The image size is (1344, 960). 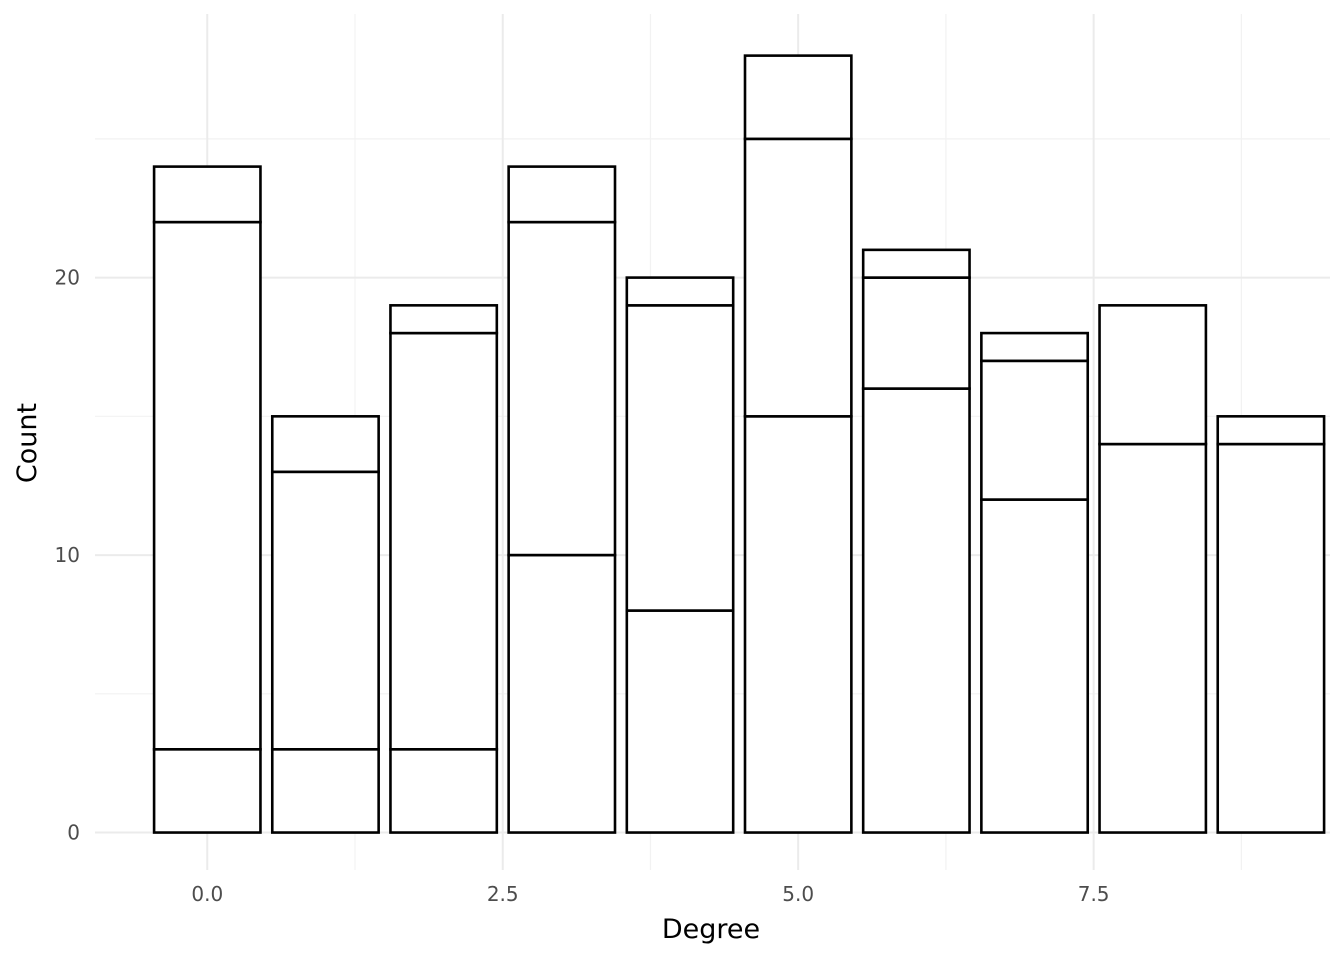 I want to click on x-tick-label: 2.5, so click(x=503, y=894).